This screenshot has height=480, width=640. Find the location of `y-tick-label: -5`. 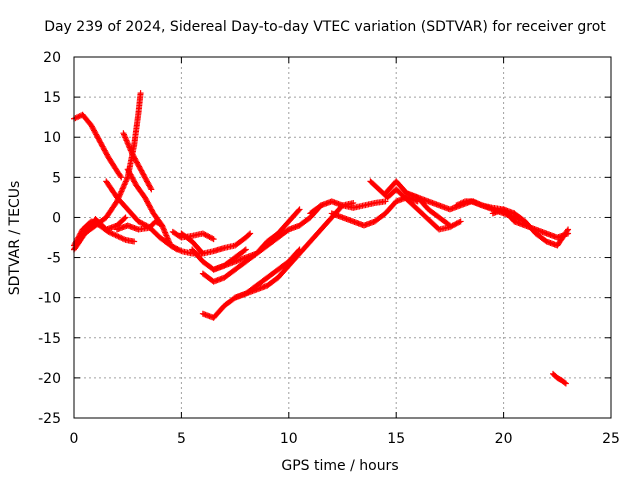

y-tick-label: -5 is located at coordinates (54, 259).